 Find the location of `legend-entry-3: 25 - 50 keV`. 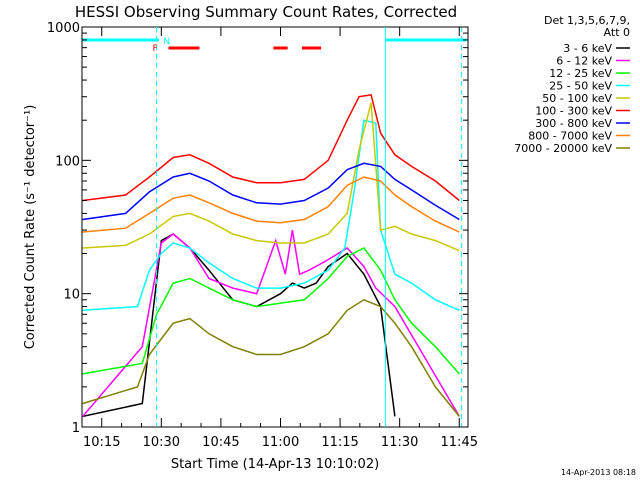

legend-entry-3: 25 - 50 keV is located at coordinates (580, 86).